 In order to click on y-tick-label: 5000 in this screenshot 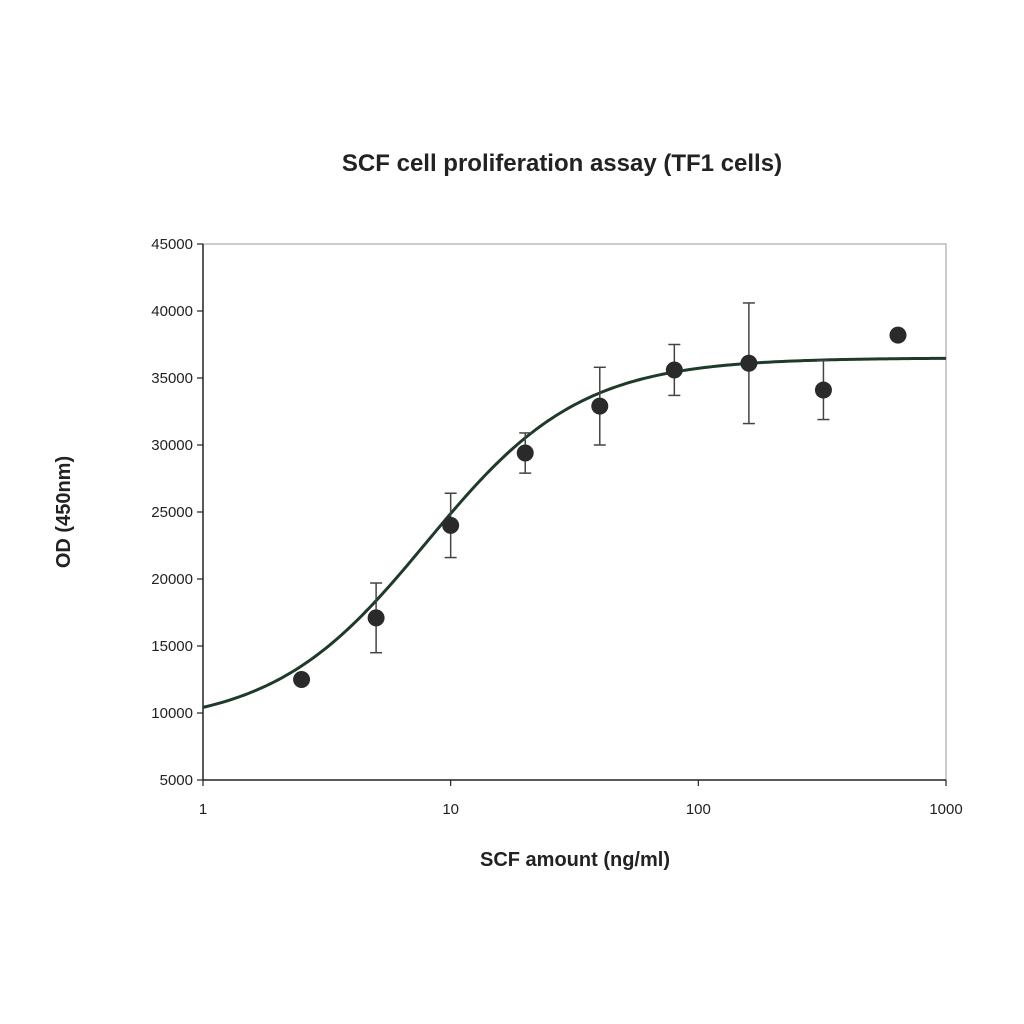, I will do `click(176, 780)`.